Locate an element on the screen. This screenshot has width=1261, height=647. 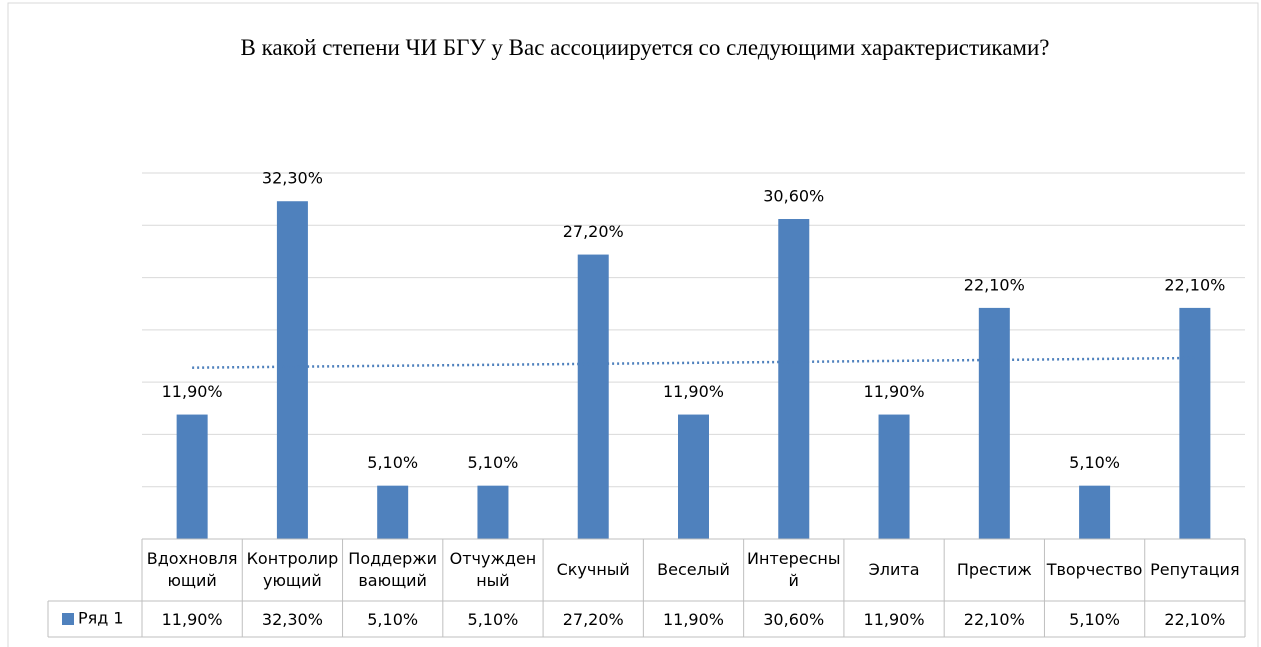
trendline is located at coordinates (693, 362).